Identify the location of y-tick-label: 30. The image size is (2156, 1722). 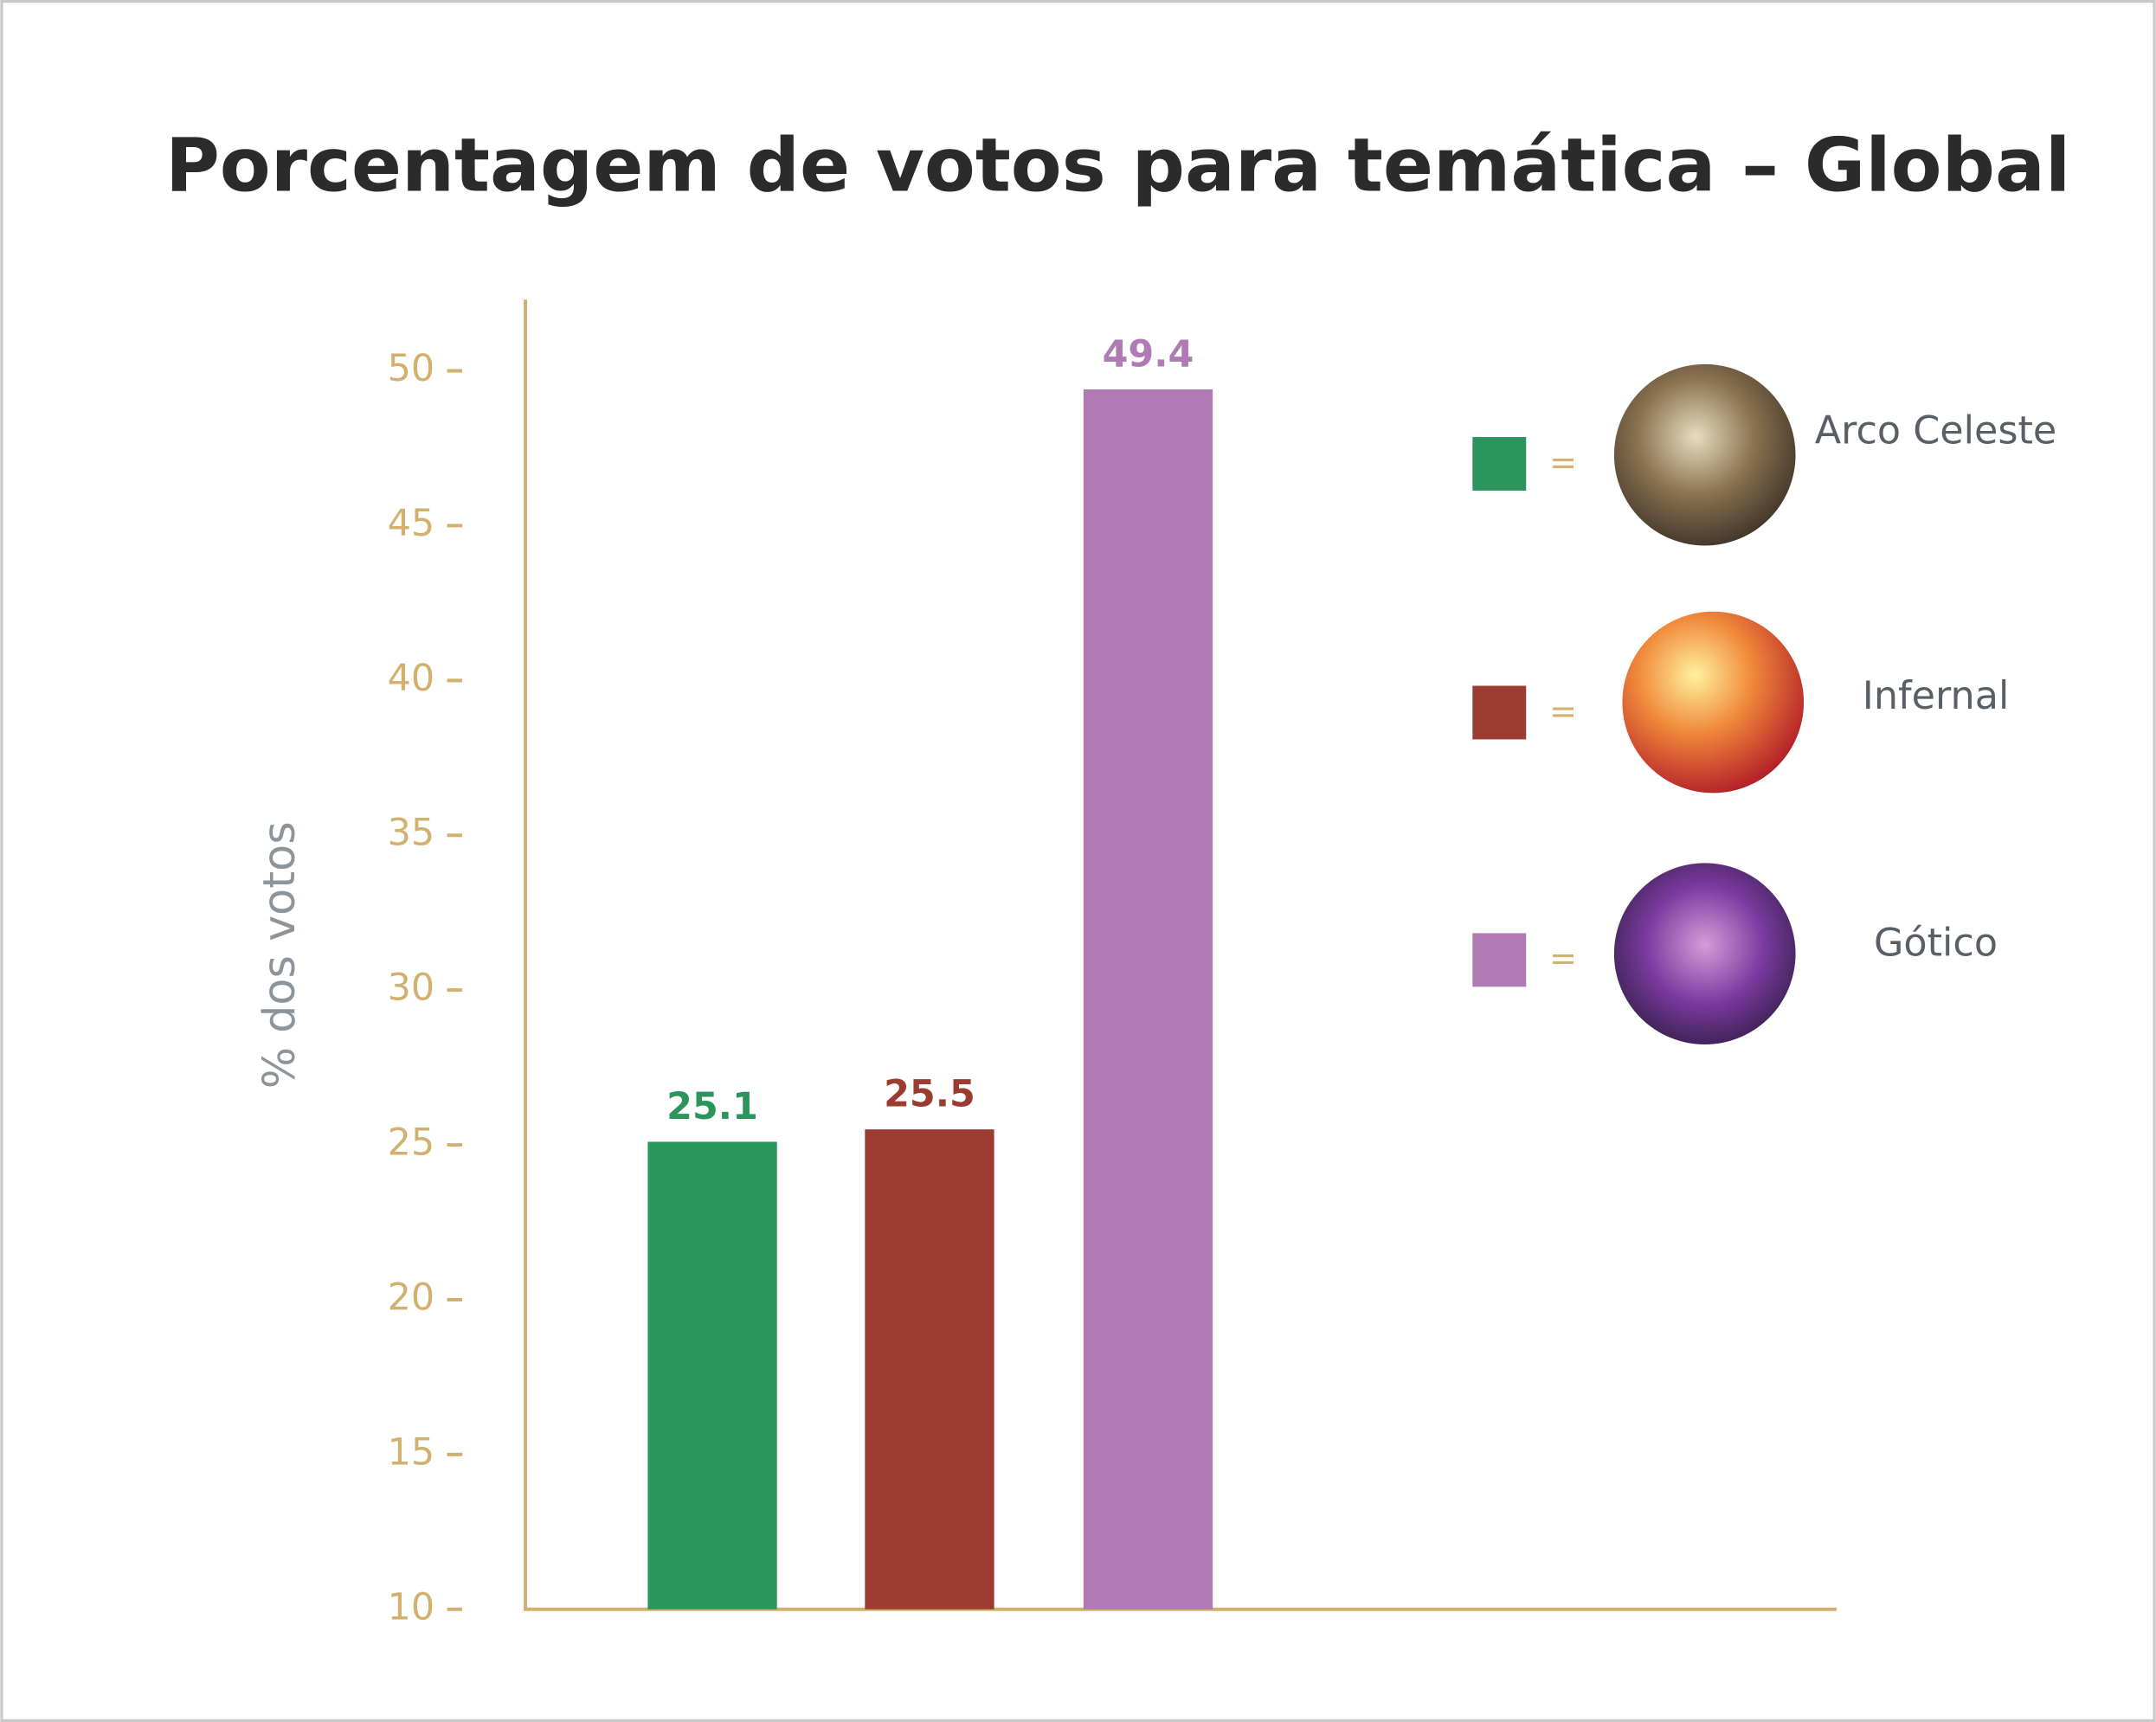
(411, 988).